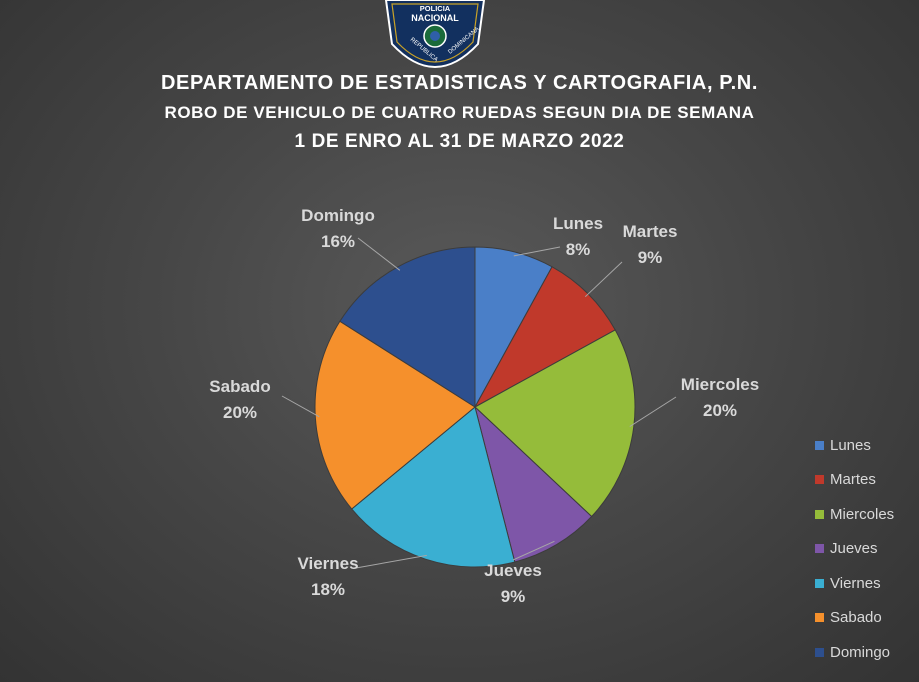  Describe the element at coordinates (300, 406) in the screenshot. I see `leader-line-sabado` at that location.